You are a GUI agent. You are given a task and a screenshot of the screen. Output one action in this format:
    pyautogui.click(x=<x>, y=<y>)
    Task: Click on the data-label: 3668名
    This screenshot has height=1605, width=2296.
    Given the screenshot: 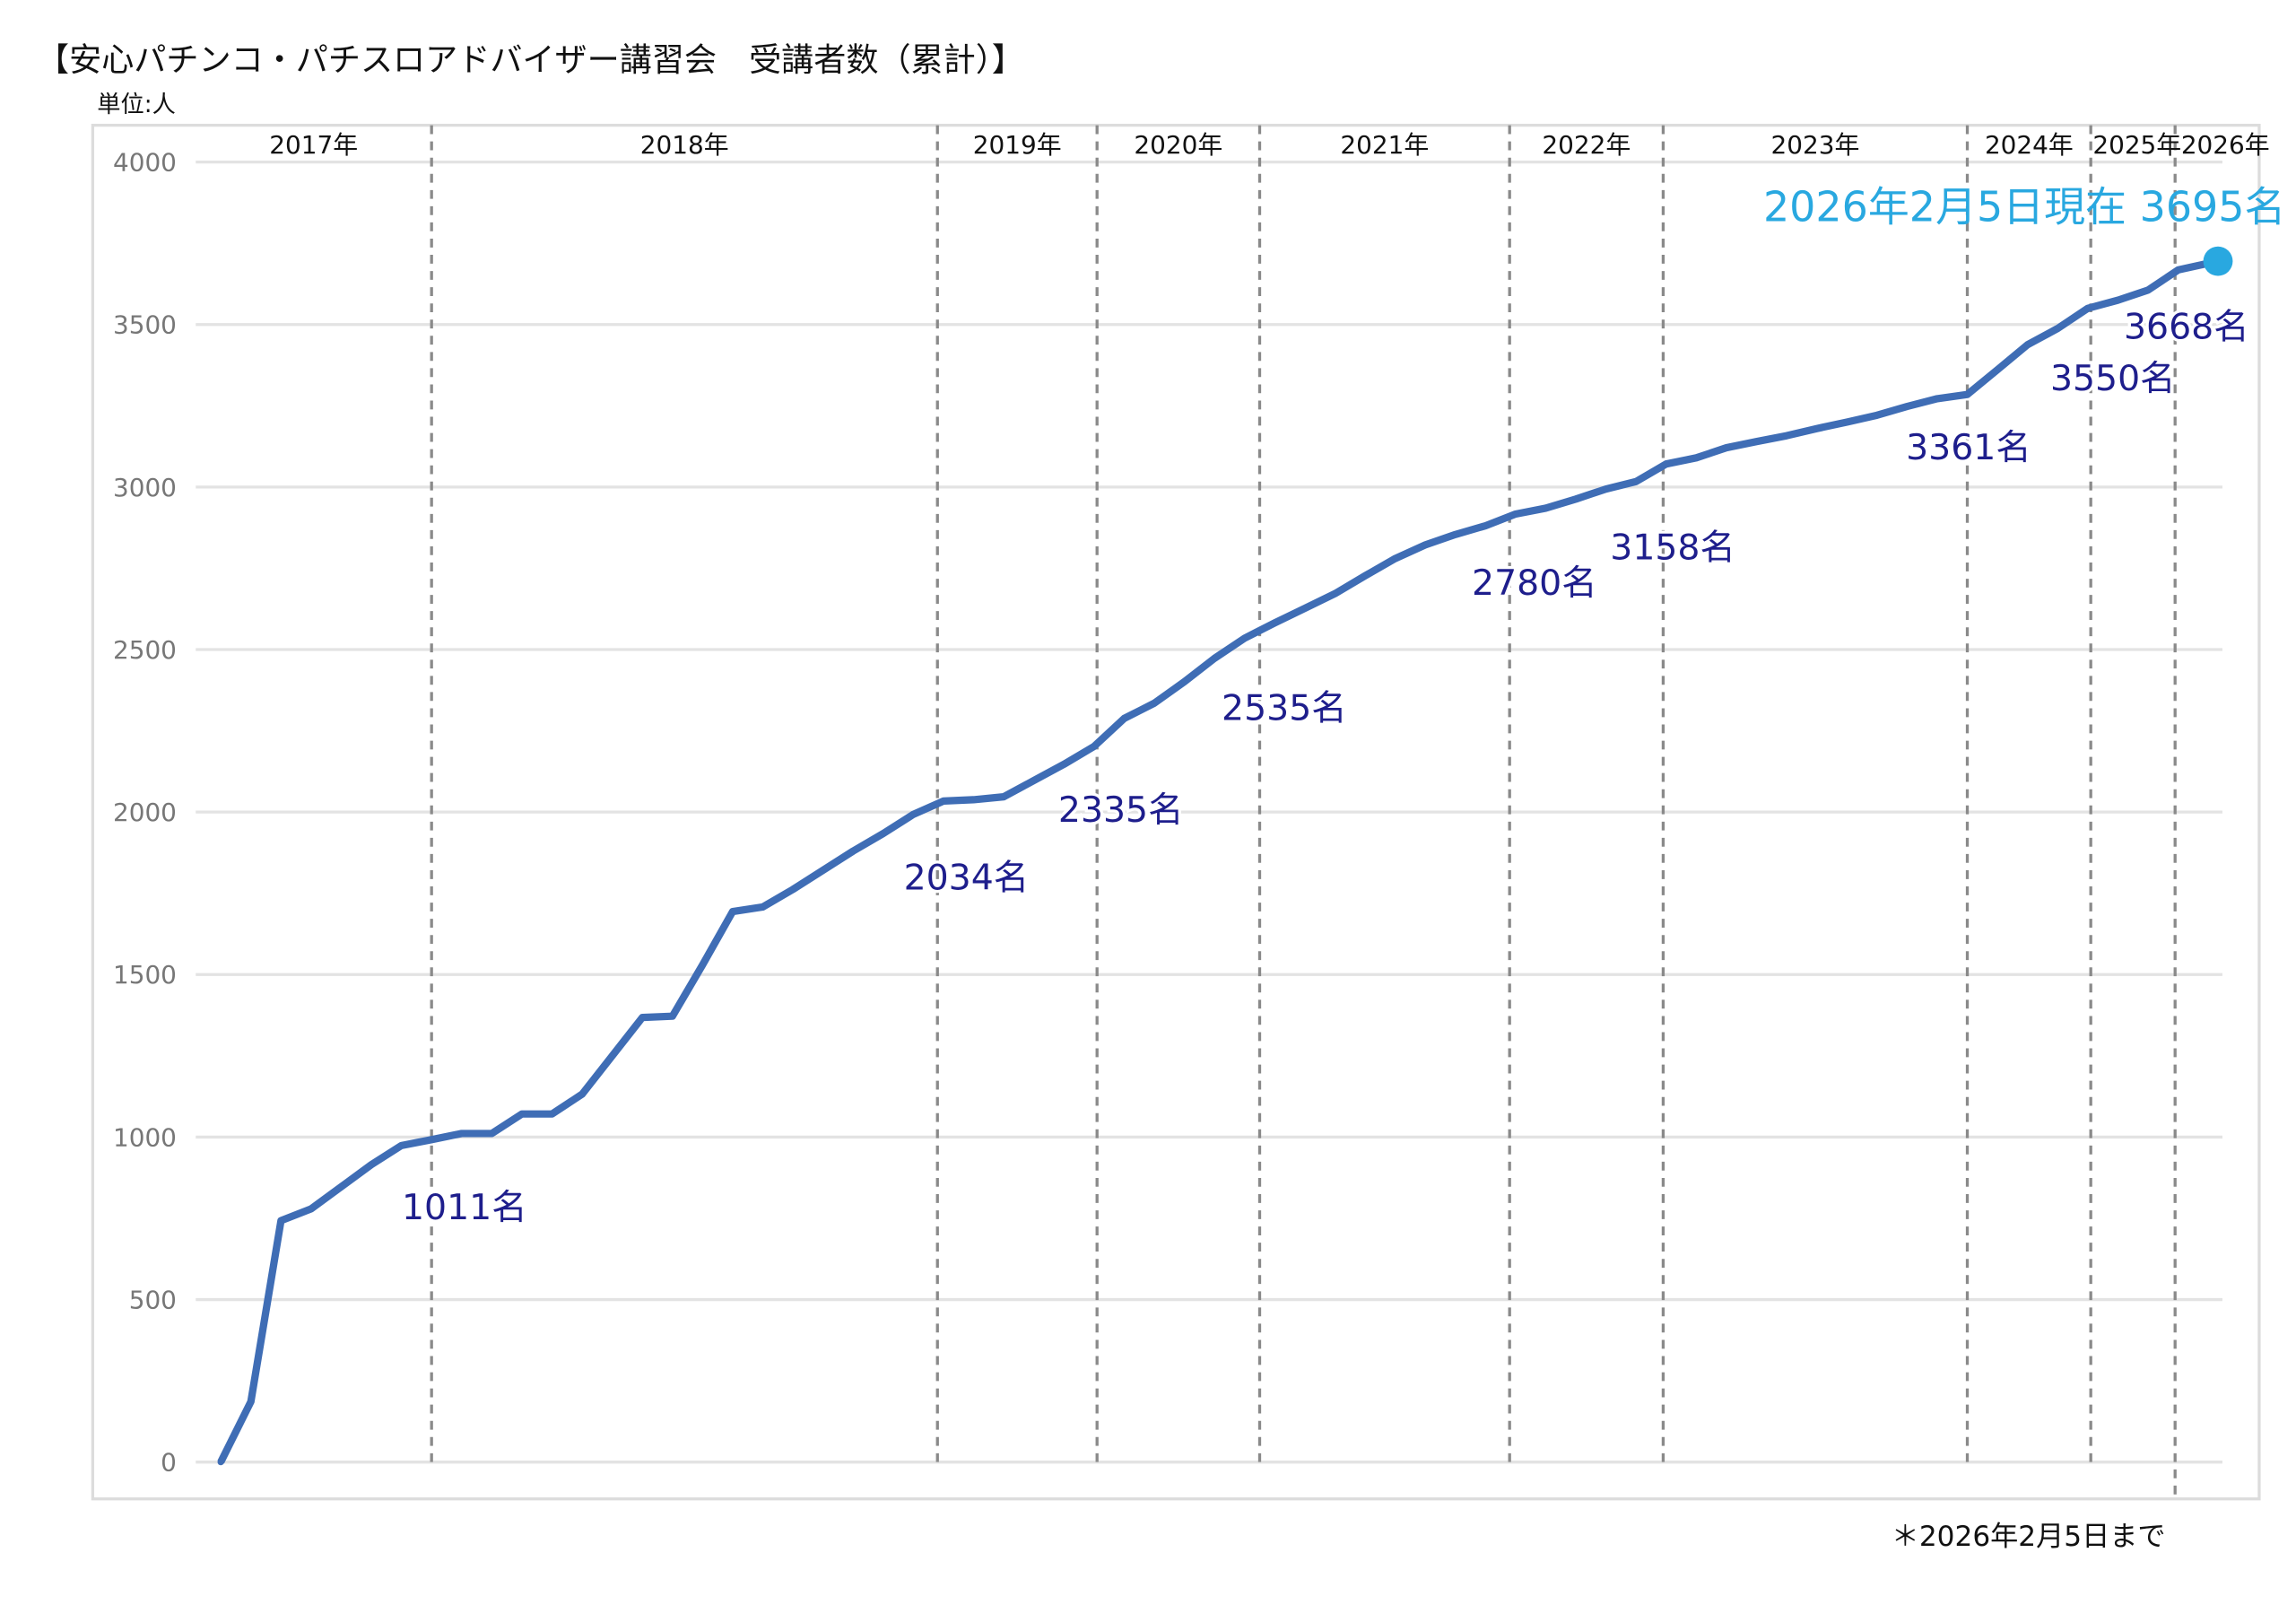 What is the action you would take?
    pyautogui.click(x=2186, y=327)
    